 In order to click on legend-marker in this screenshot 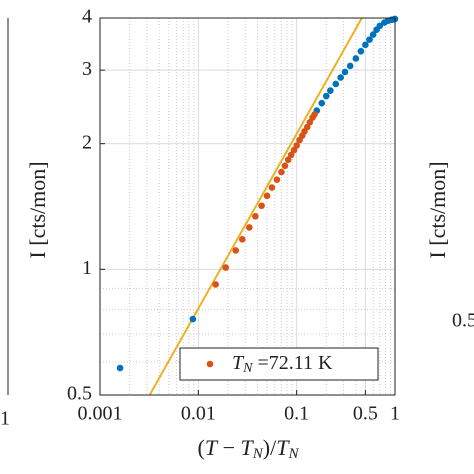, I will do `click(210, 364)`.